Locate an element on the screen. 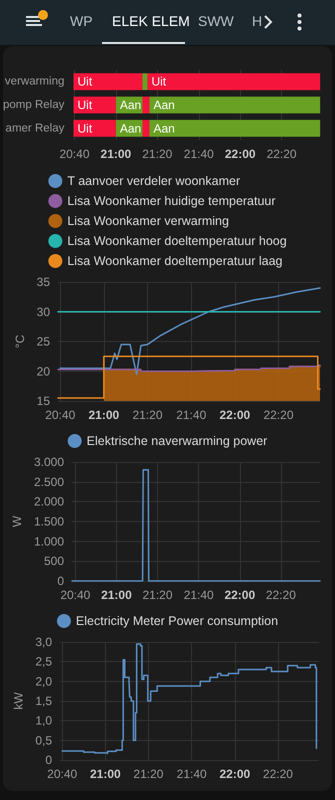  y-tick-label: 2.500 is located at coordinates (49, 481).